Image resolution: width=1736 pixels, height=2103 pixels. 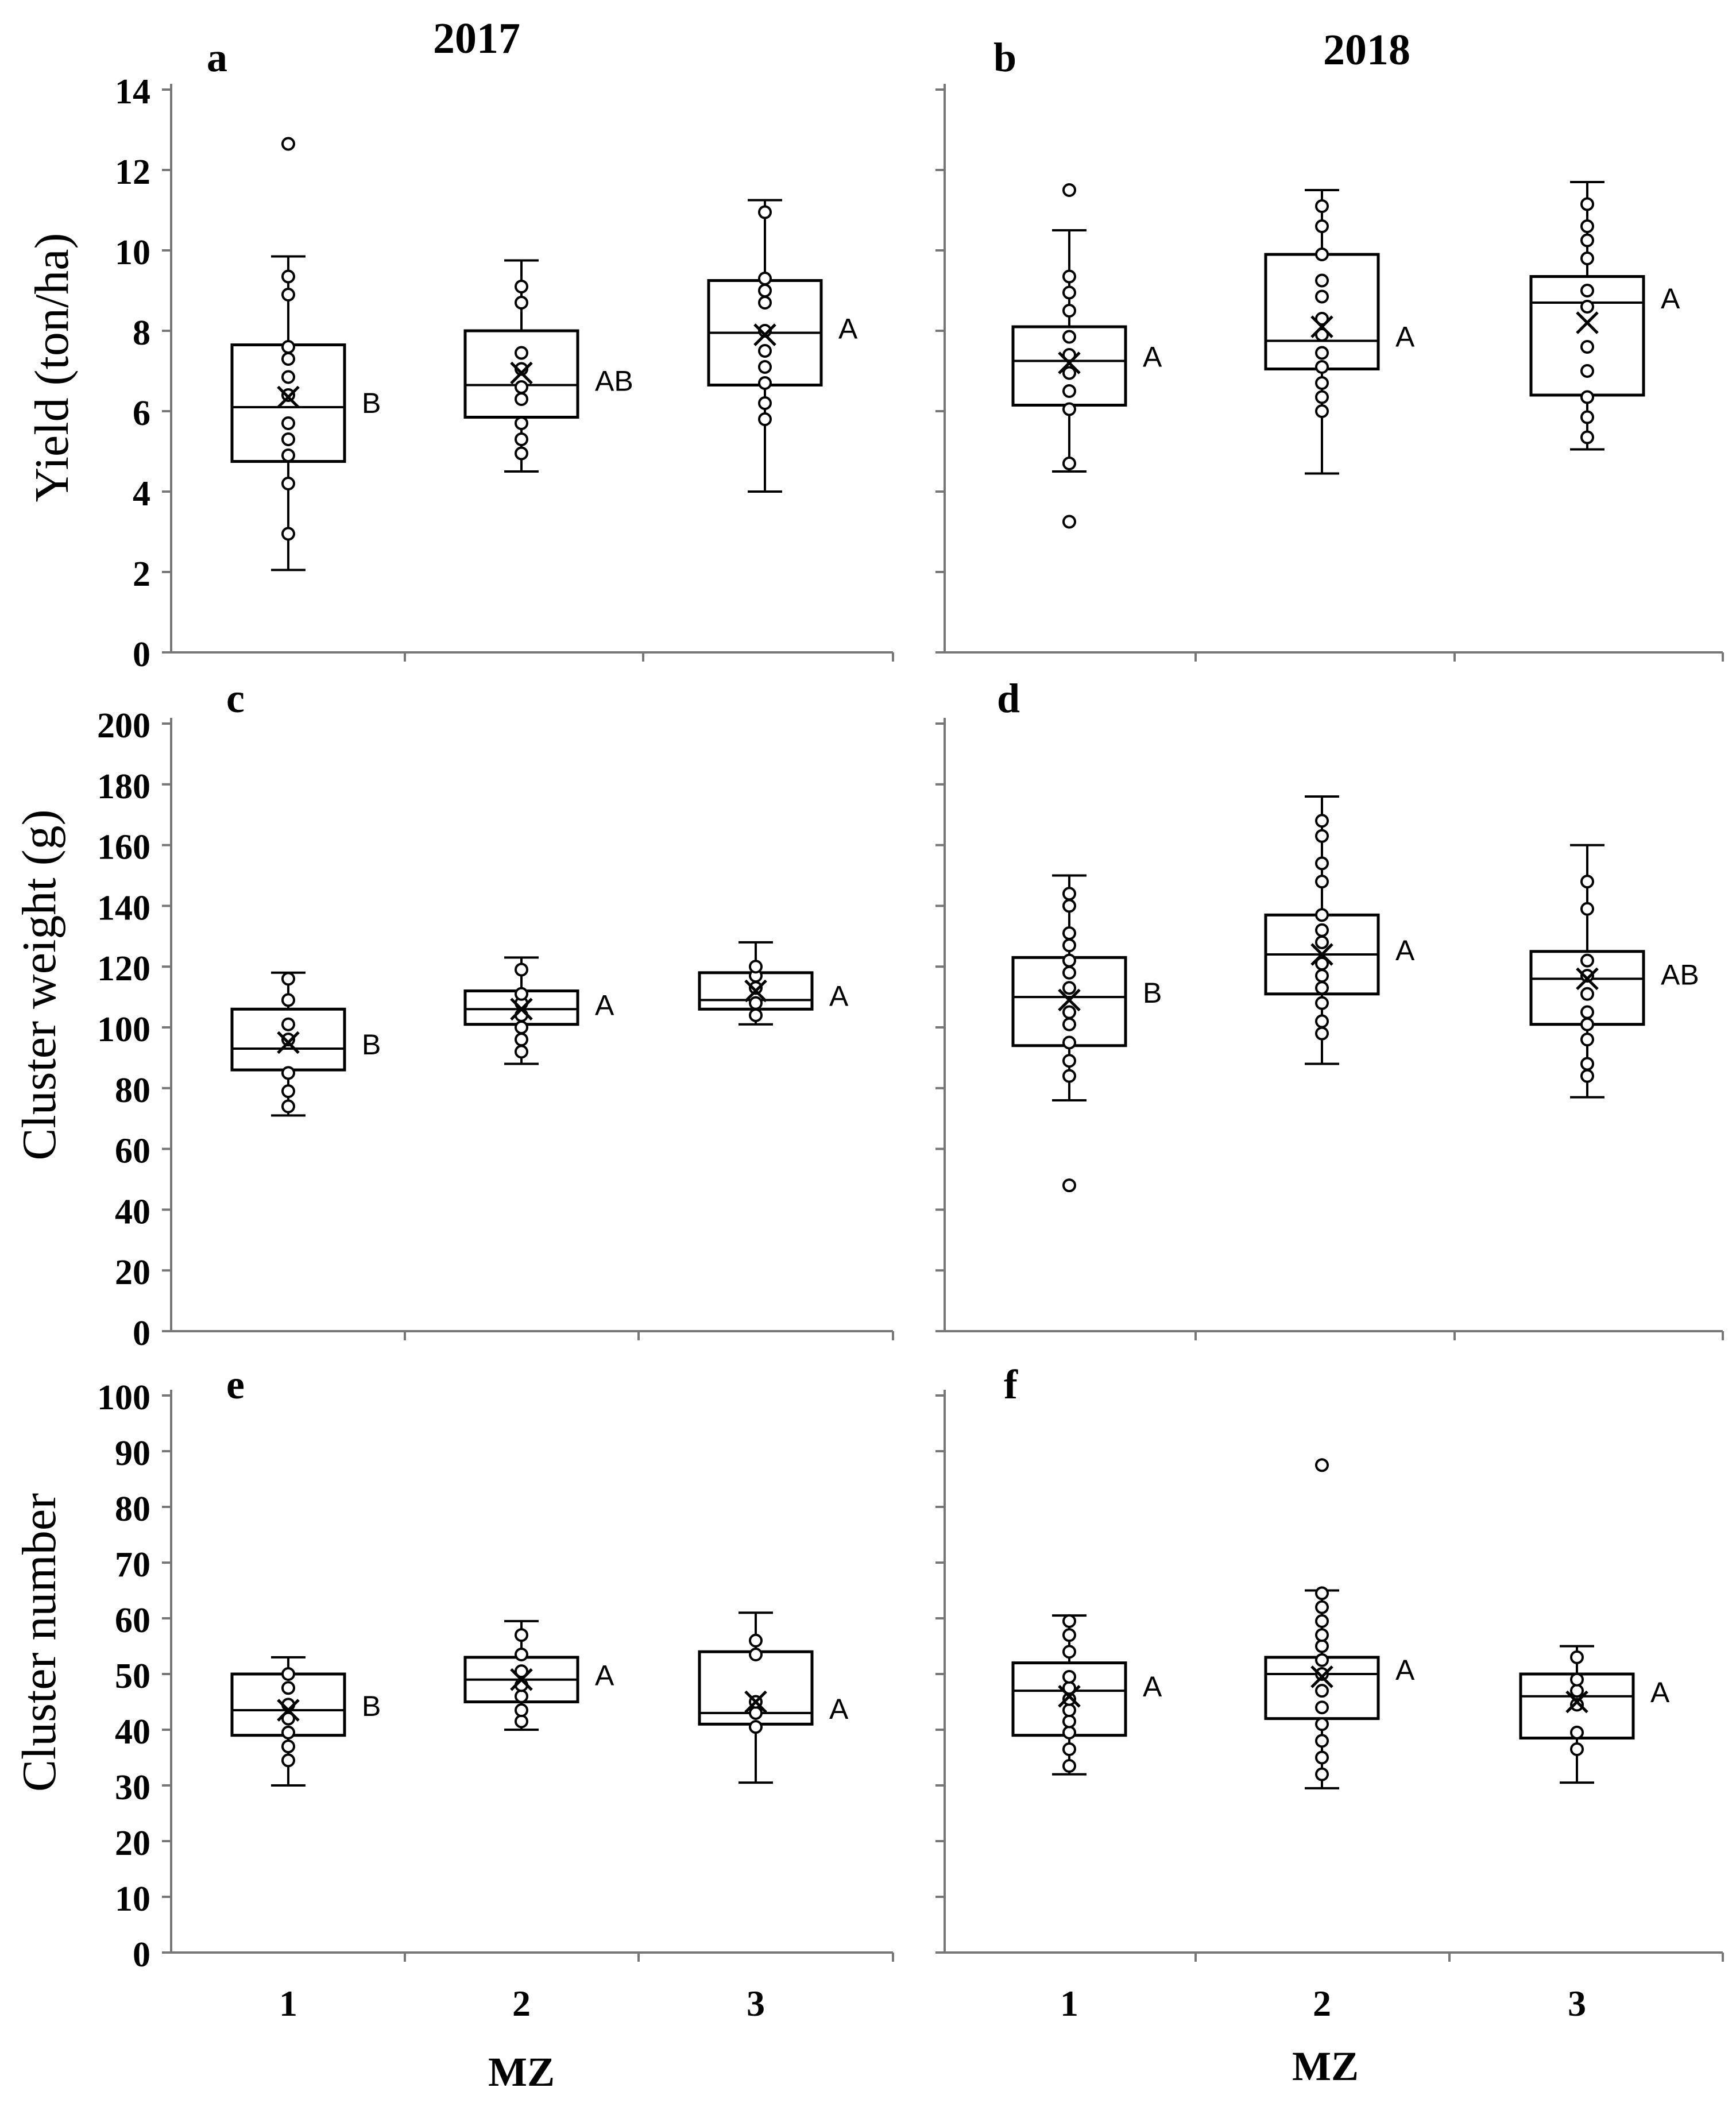 I want to click on box-1: B, so click(x=305, y=1721).